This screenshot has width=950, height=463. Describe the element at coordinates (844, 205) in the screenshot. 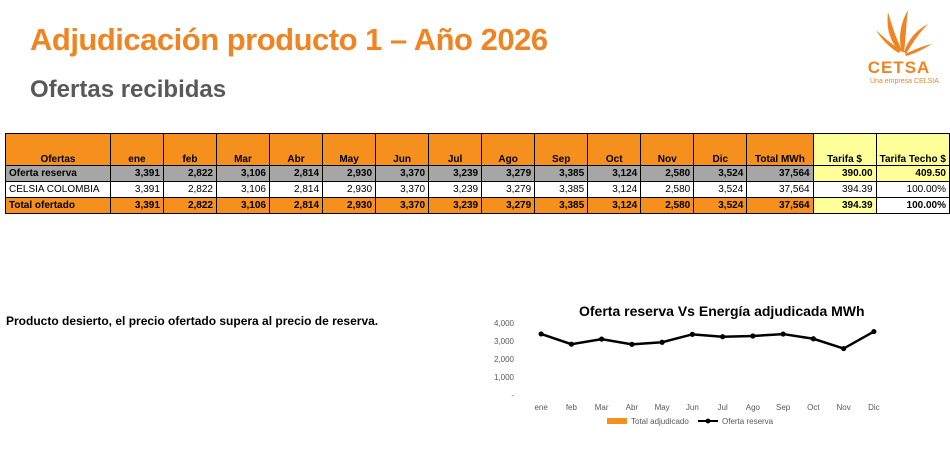

I see `table-cell: 394.39` at that location.